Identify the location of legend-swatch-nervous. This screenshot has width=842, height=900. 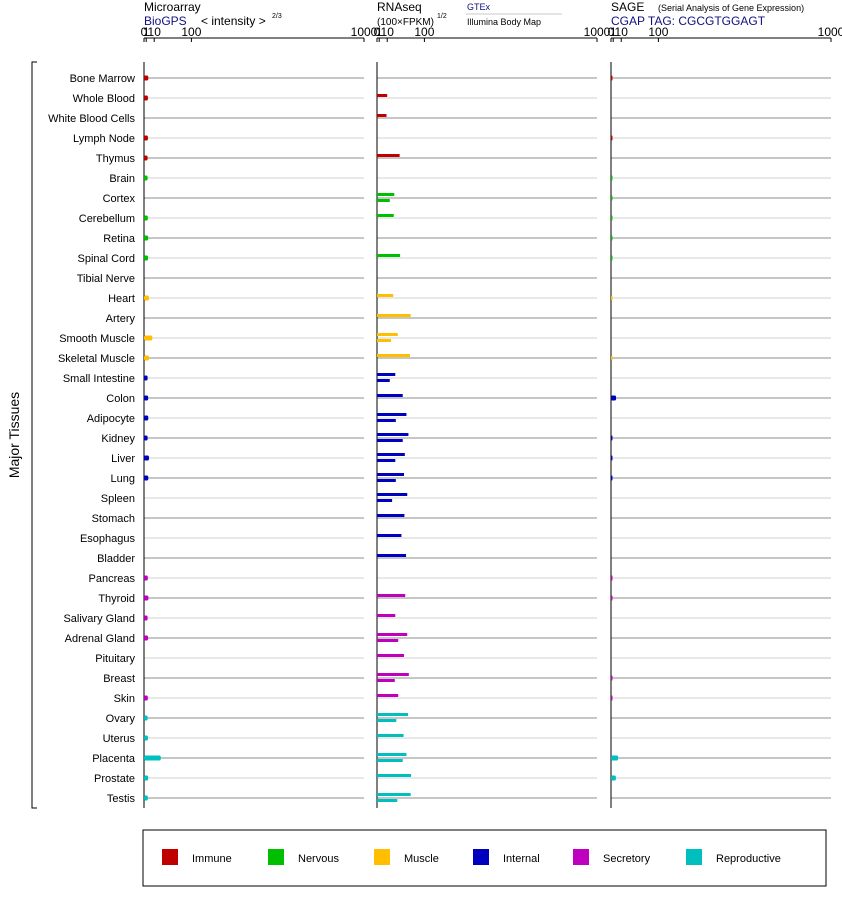
(276, 857).